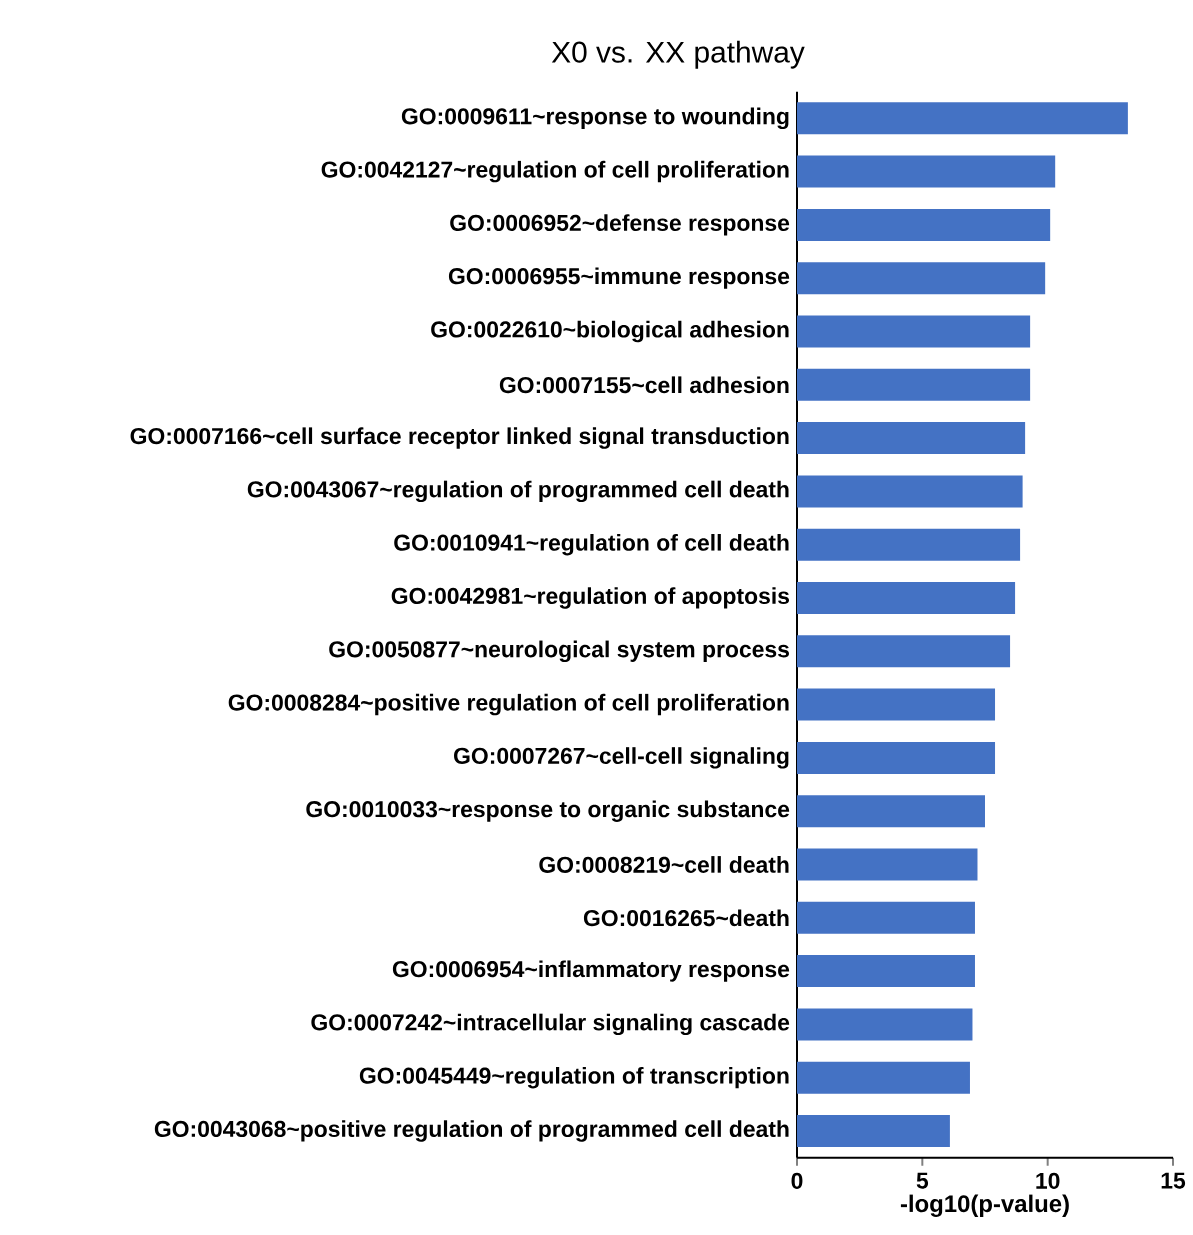  Describe the element at coordinates (644, 385) in the screenshot. I see `y-tick-label: GO:0007155~cell adhesion` at that location.